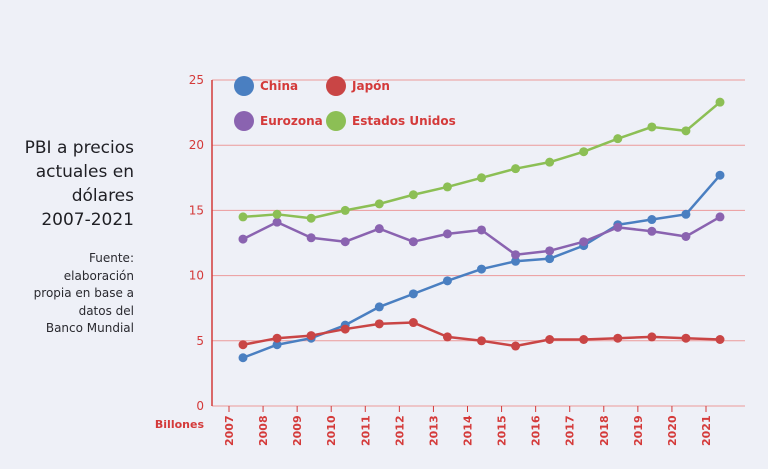 This screenshot has width=768, height=469. Describe the element at coordinates (180, 424) in the screenshot. I see `y-unit-label: Billones` at that location.